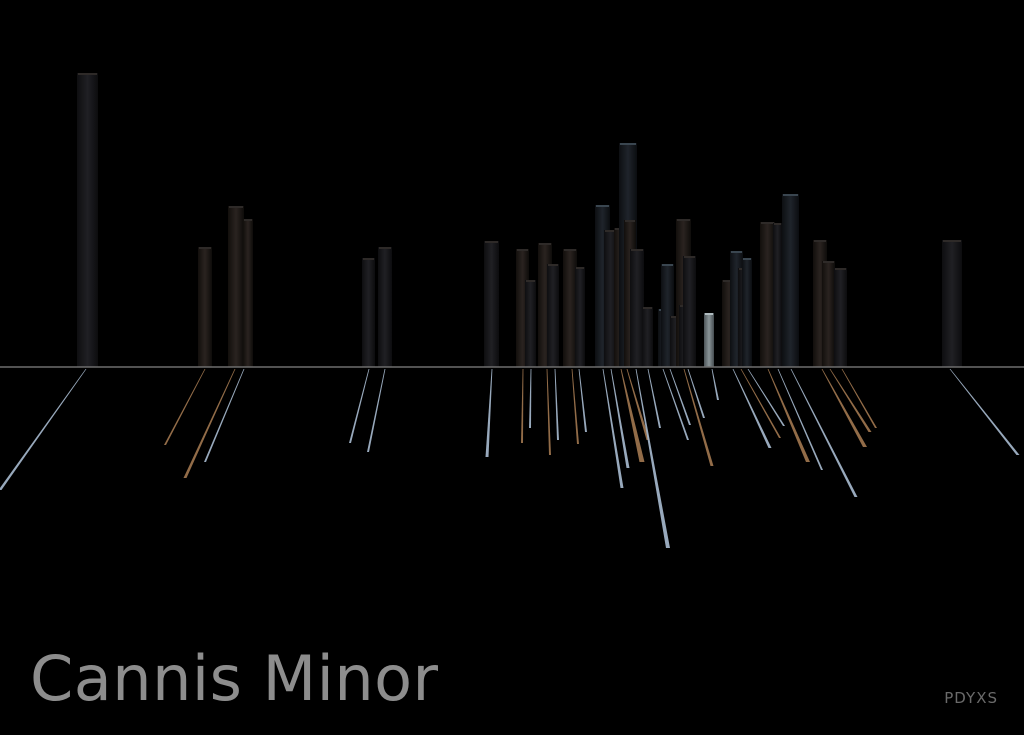 The image size is (1024, 735). I want to click on artwork-title: Cannis Minor, so click(234, 678).